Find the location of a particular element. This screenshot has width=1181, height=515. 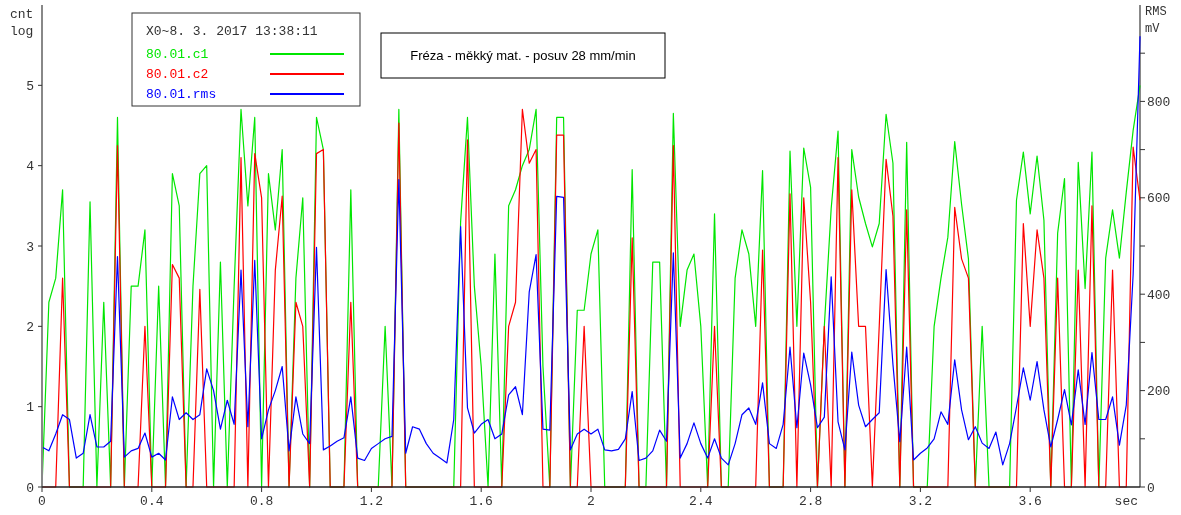

y-tick-label: 0 is located at coordinates (30, 488).